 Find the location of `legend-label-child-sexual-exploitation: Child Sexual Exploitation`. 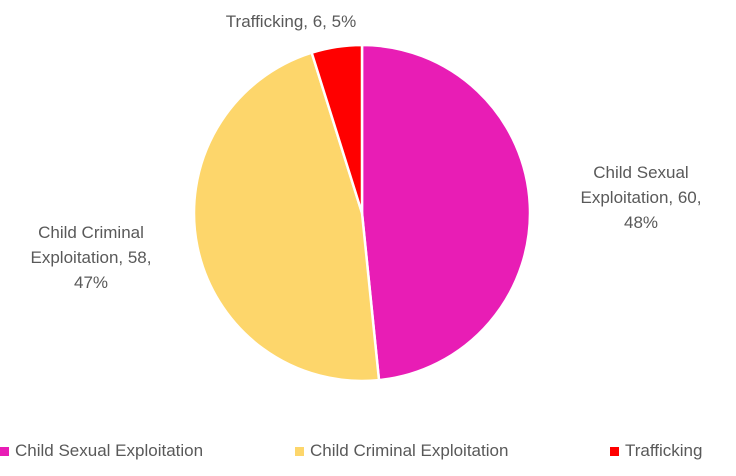

legend-label-child-sexual-exploitation: Child Sexual Exploitation is located at coordinates (109, 450).